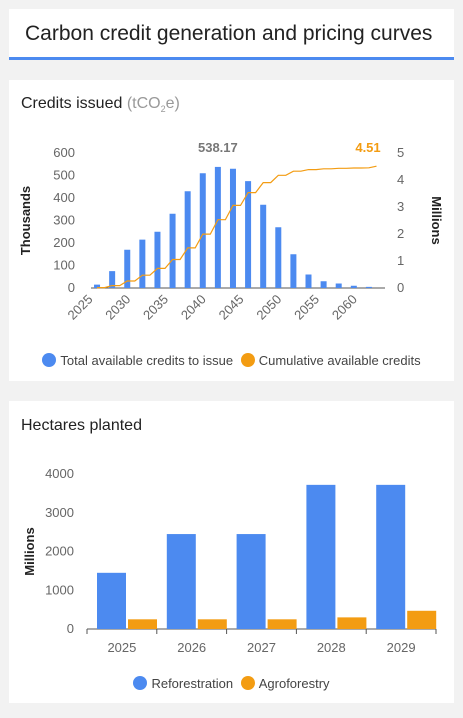 The width and height of the screenshot is (463, 718). I want to click on line-end-label: 4.51, so click(367, 147).